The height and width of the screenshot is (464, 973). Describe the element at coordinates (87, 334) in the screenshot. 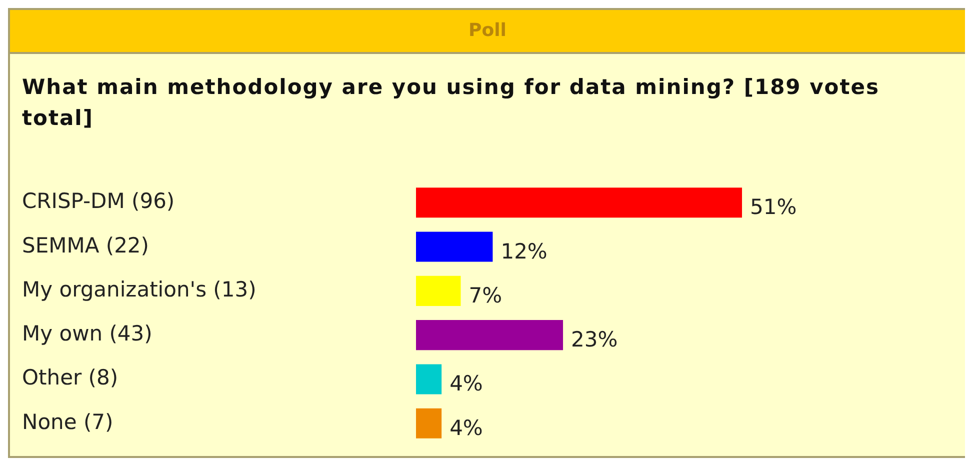

I see `y-tick-label: My own (43)` at that location.